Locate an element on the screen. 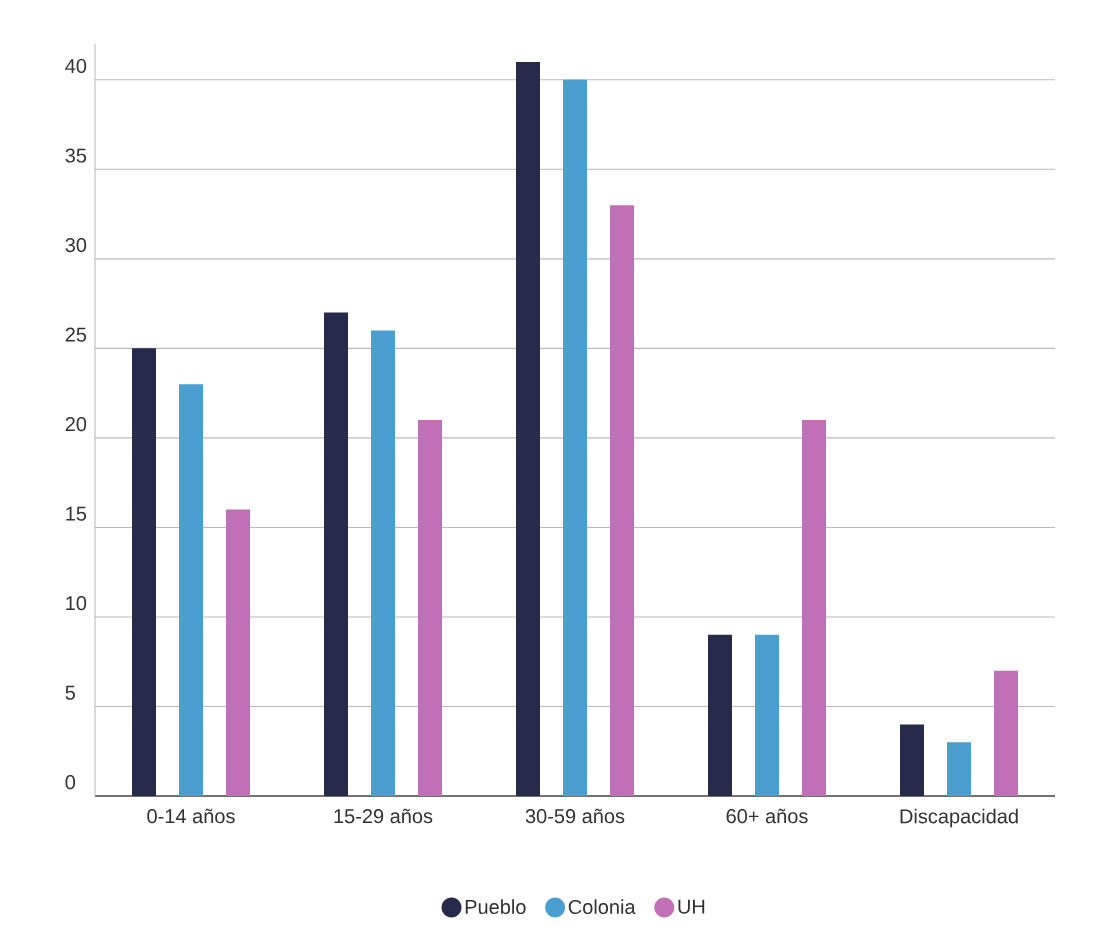 Image resolution: width=1095 pixels, height=935 pixels. y-tick-label: 20 is located at coordinates (76, 424).